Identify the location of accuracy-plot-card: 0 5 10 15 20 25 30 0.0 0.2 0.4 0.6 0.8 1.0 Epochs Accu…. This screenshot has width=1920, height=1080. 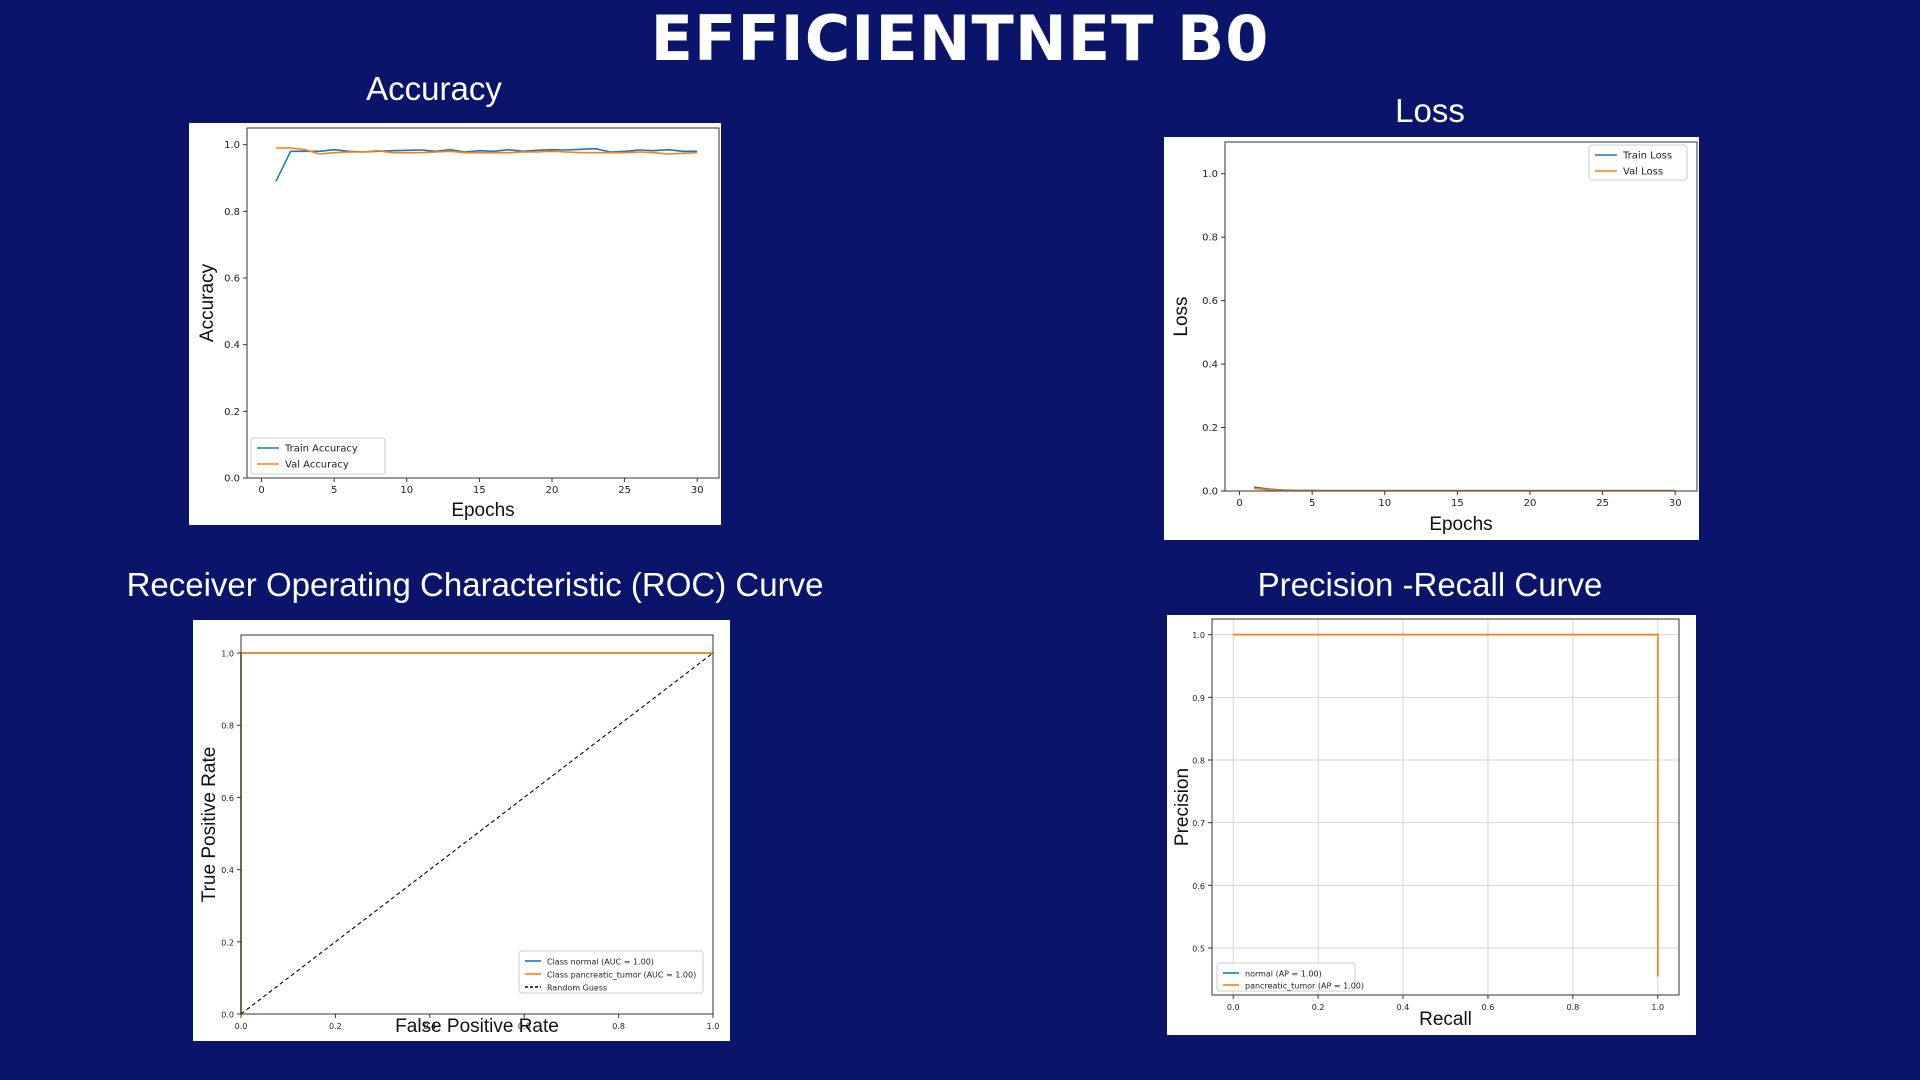
(455, 324).